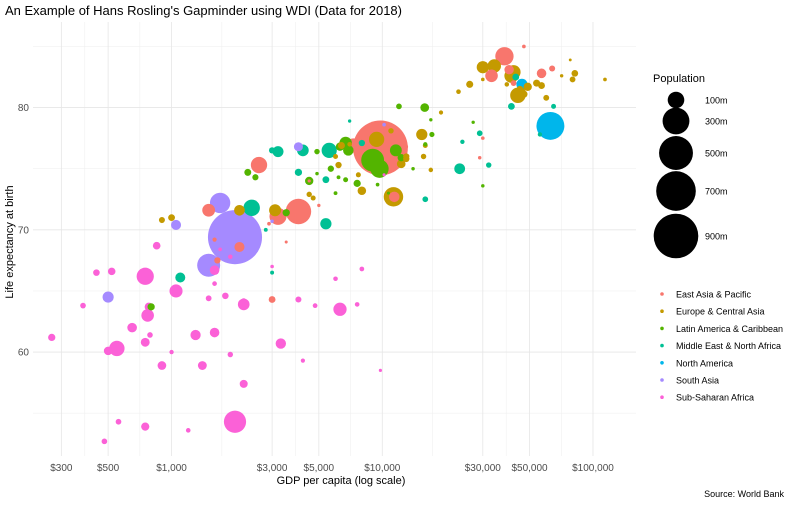  Describe the element at coordinates (483, 468) in the screenshot. I see `x-tick-label: $30,000` at that location.